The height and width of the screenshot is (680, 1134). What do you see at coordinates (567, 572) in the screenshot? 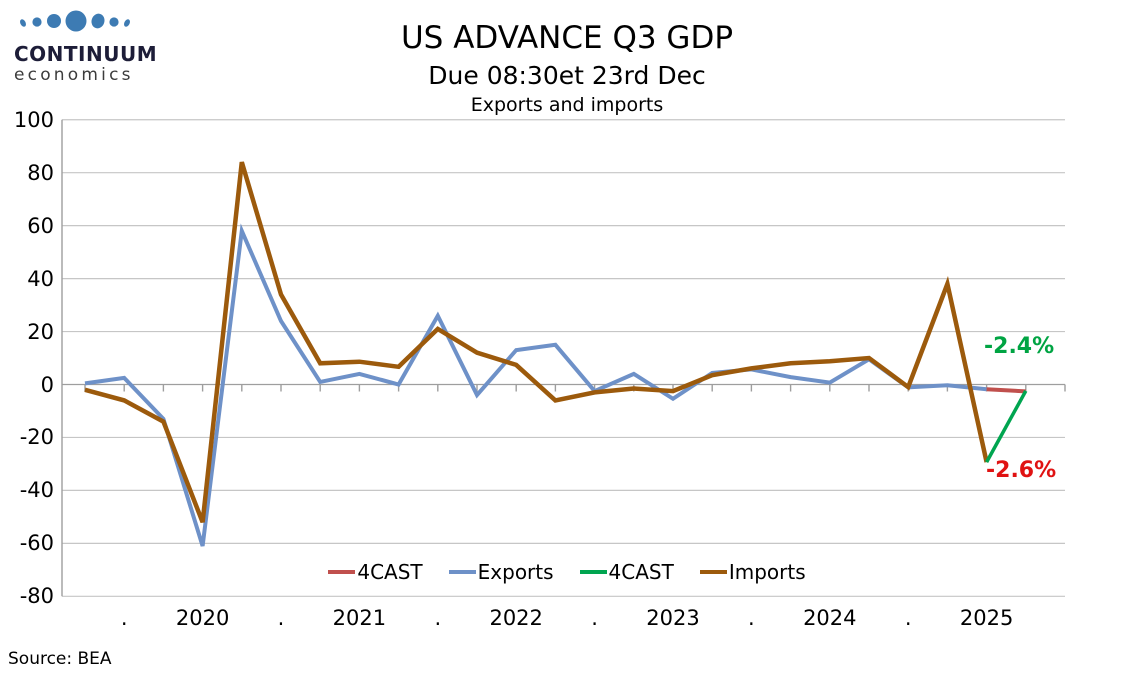
I see `legend: 4CAST Exports 4CAST Imports` at bounding box center [567, 572].